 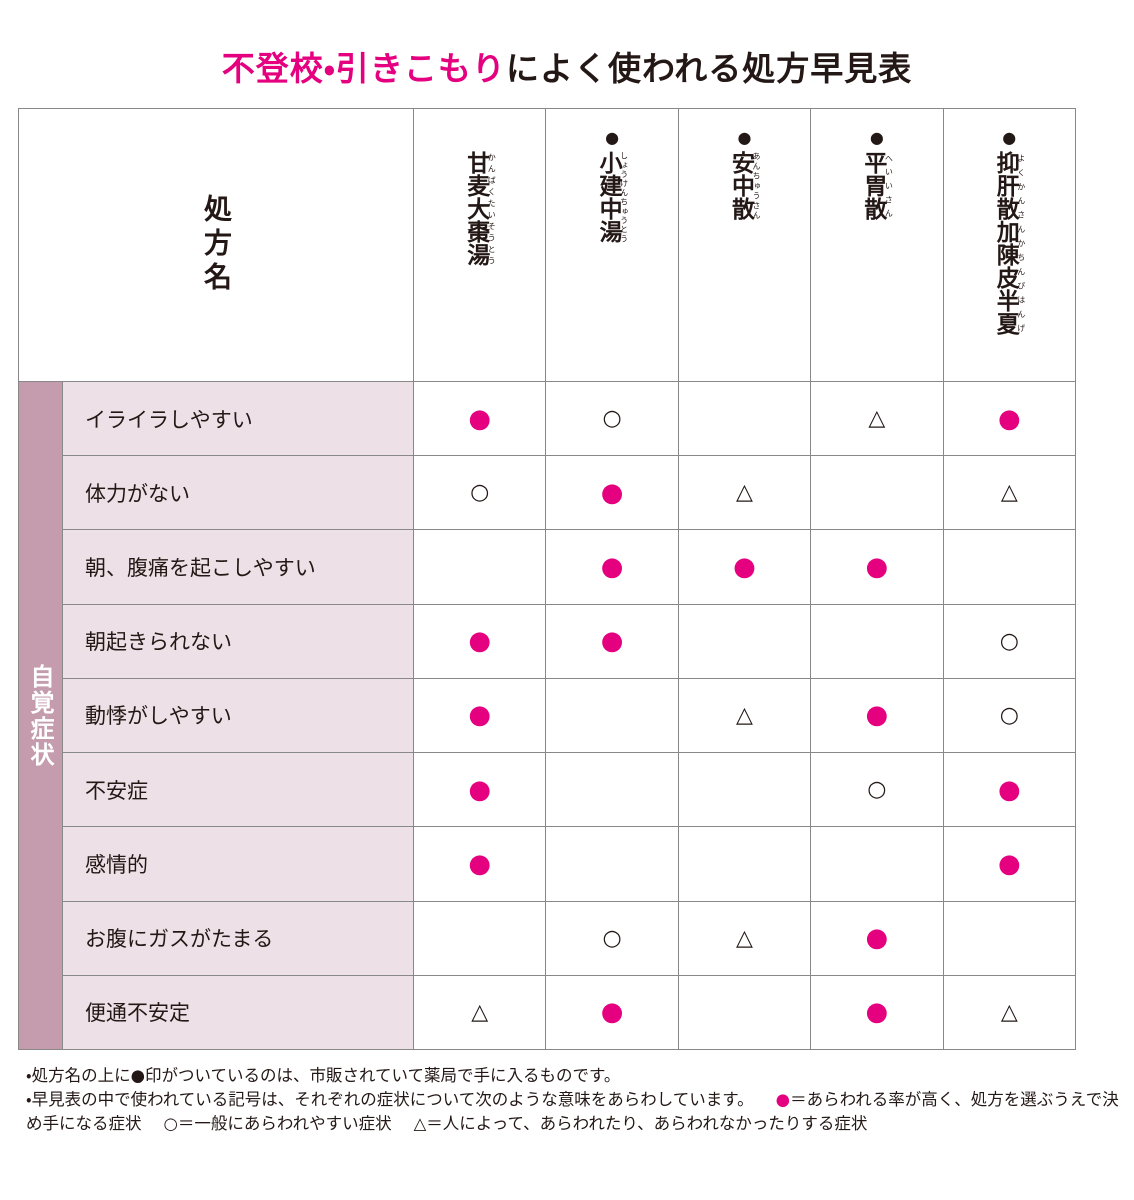 I want to click on note-text: ・処方名の上に●印がついているのは、市販されていて薬局で手に入るものです。, so click(x=323, y=1075).